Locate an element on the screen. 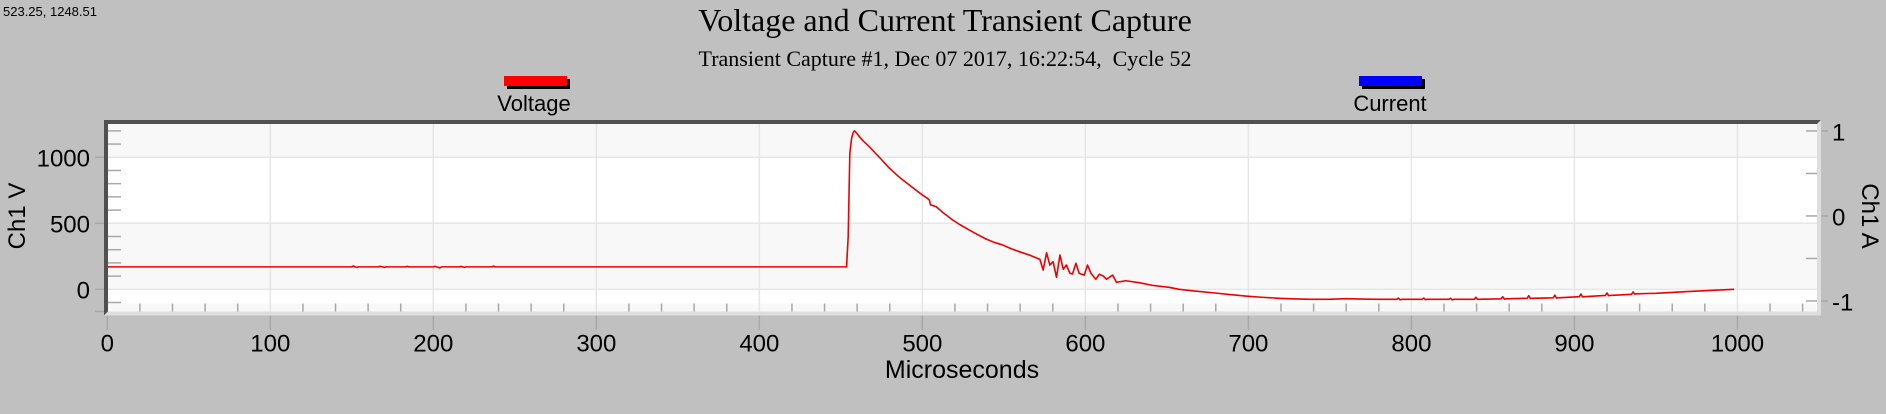 This screenshot has height=414, width=1886. legend-item-current: Current is located at coordinates (1390, 95).